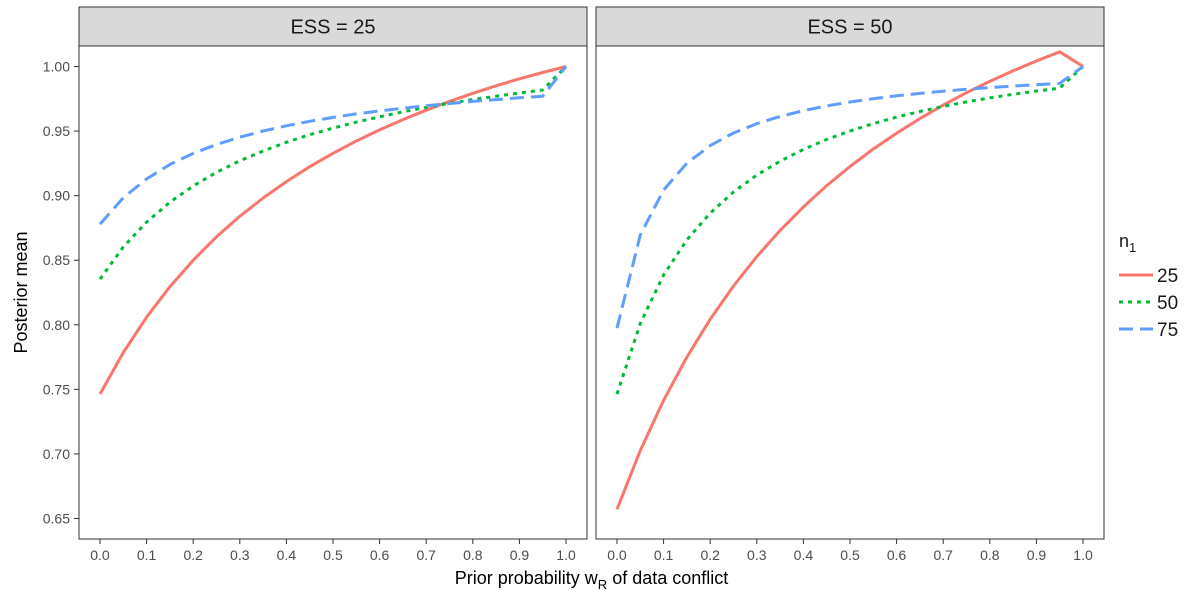 This screenshot has height=590, width=1199. What do you see at coordinates (1167, 330) in the screenshot?
I see `legend-label-75: 75` at bounding box center [1167, 330].